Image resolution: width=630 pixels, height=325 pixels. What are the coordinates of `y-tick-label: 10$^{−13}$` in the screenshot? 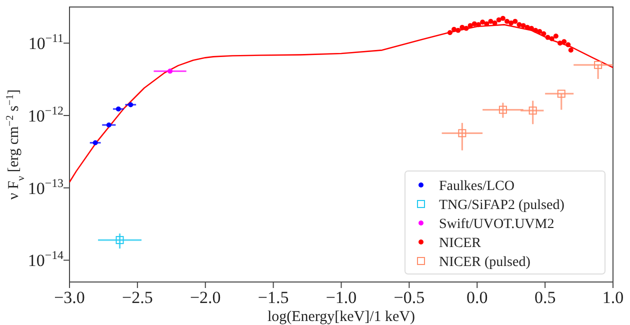 It's located at (46, 187).